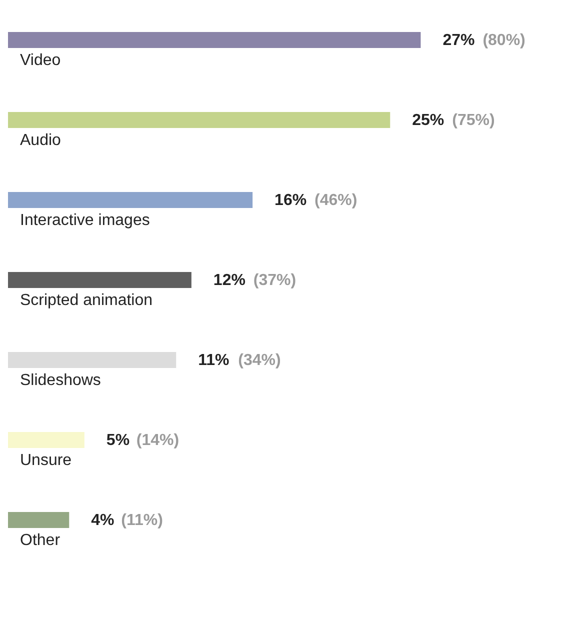 The height and width of the screenshot is (640, 569). What do you see at coordinates (254, 280) in the screenshot?
I see `data-label: 12% (37%)` at bounding box center [254, 280].